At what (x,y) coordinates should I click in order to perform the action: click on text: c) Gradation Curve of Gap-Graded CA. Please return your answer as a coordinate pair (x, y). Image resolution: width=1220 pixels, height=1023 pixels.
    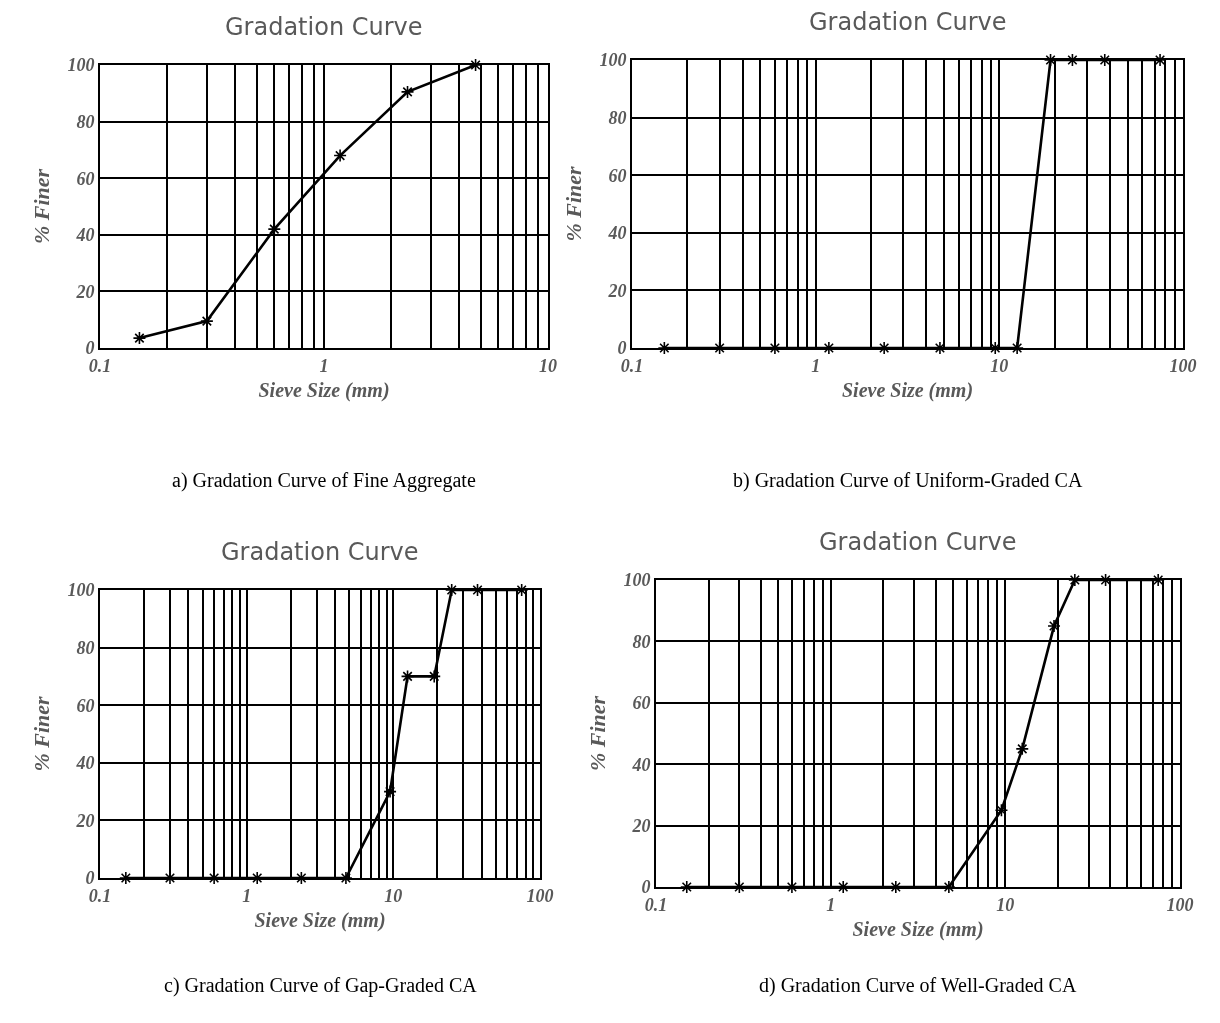
    Looking at the image, I should click on (321, 985).